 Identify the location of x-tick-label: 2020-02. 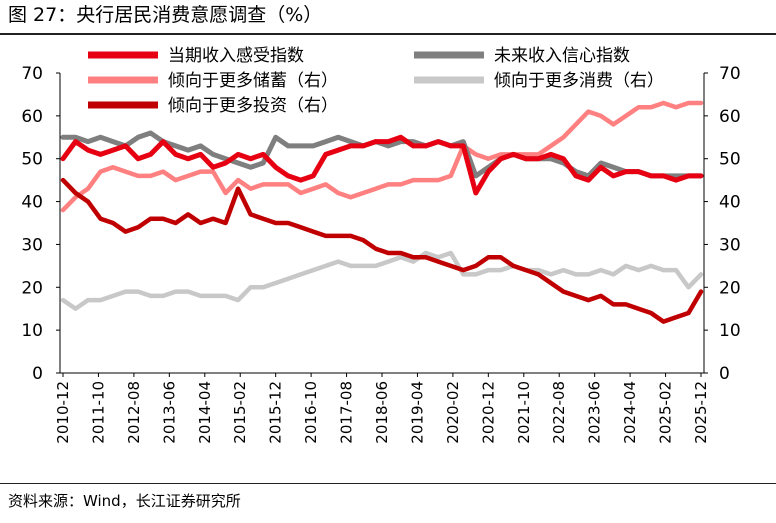
(453, 412).